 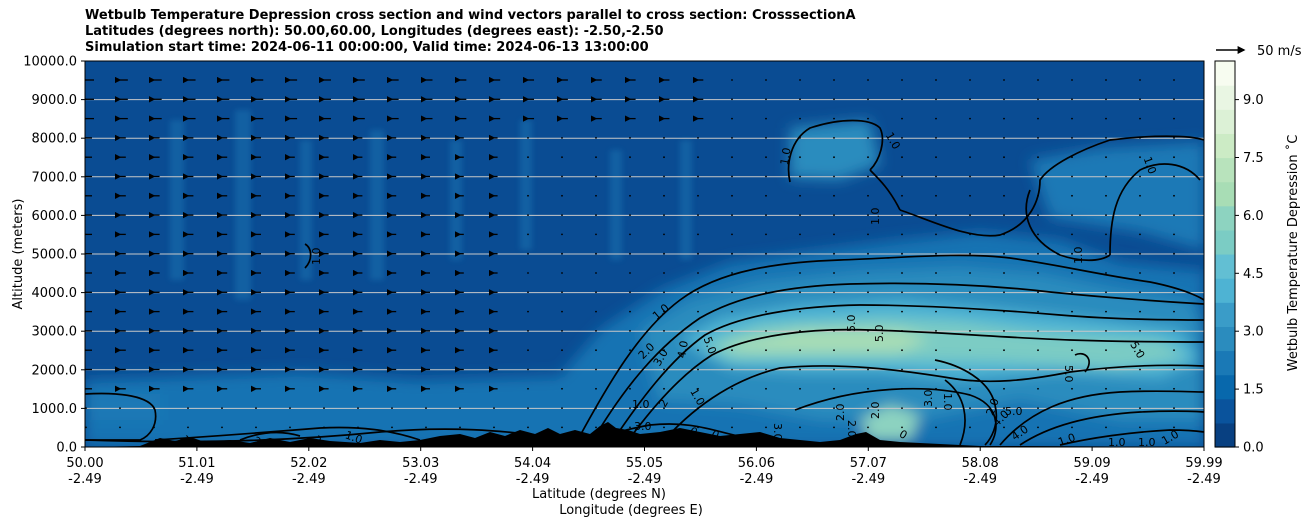 What do you see at coordinates (1253, 216) in the screenshot?
I see `colorbar-tick-label: 6.0` at bounding box center [1253, 216].